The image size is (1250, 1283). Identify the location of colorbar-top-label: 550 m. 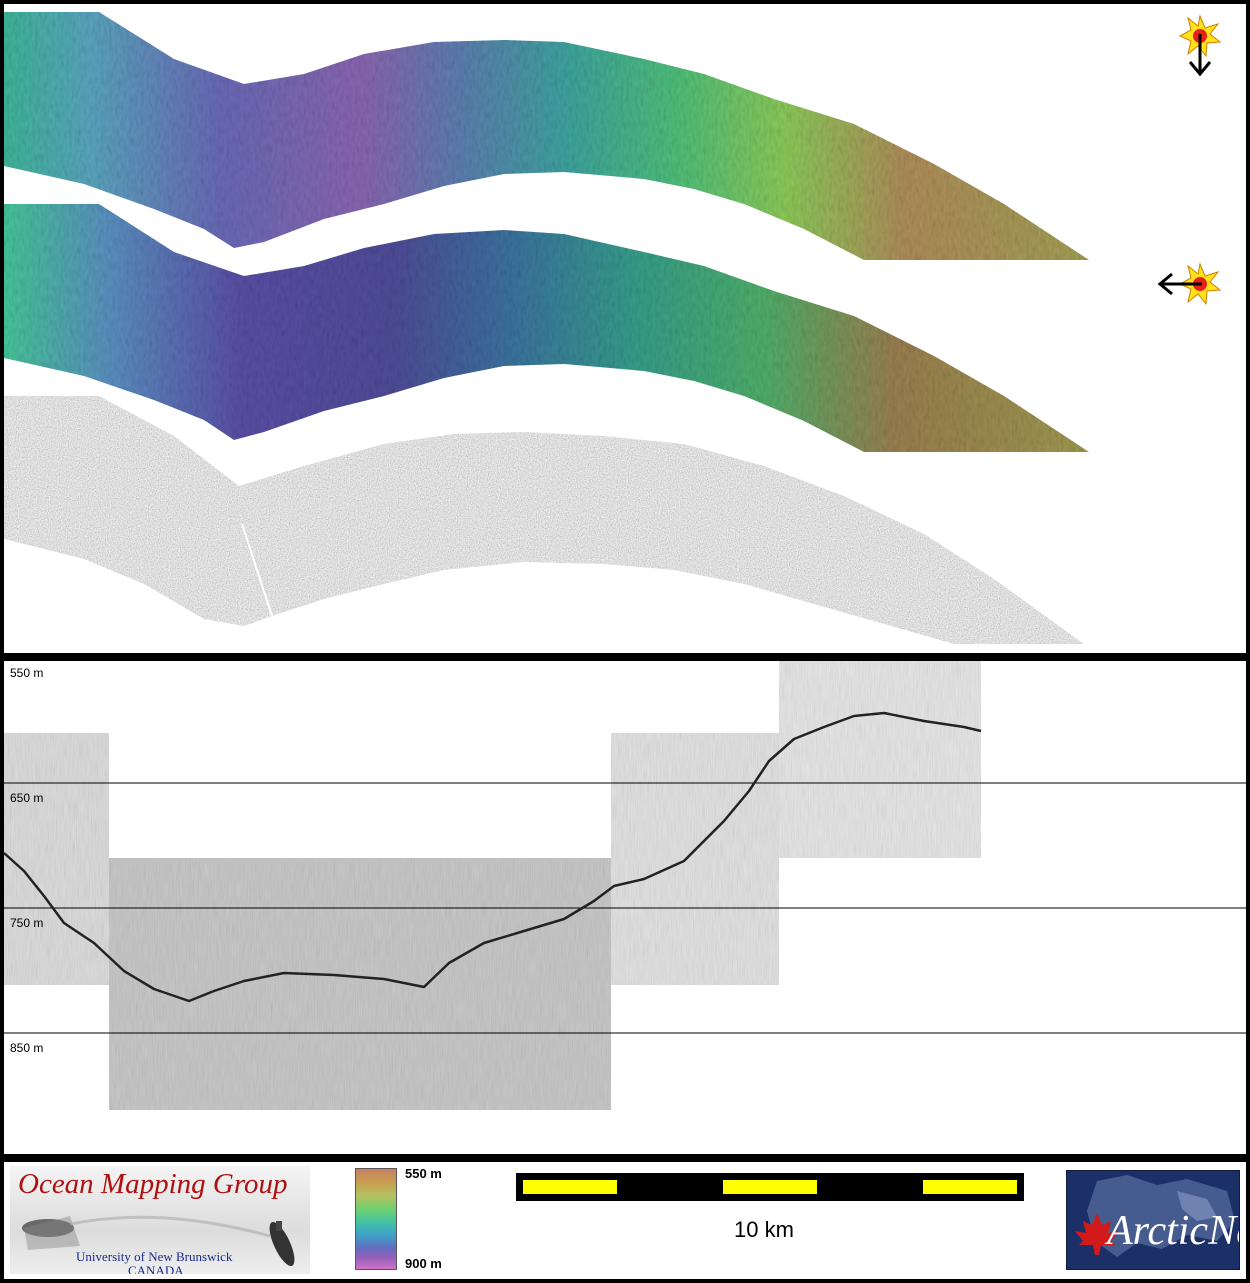
(423, 1173).